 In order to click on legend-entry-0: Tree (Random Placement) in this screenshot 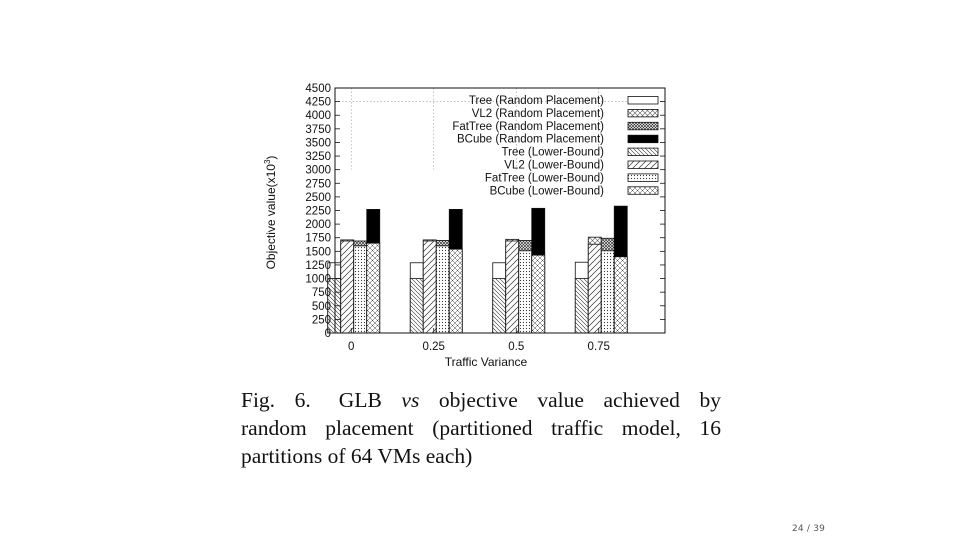, I will do `click(564, 101)`.